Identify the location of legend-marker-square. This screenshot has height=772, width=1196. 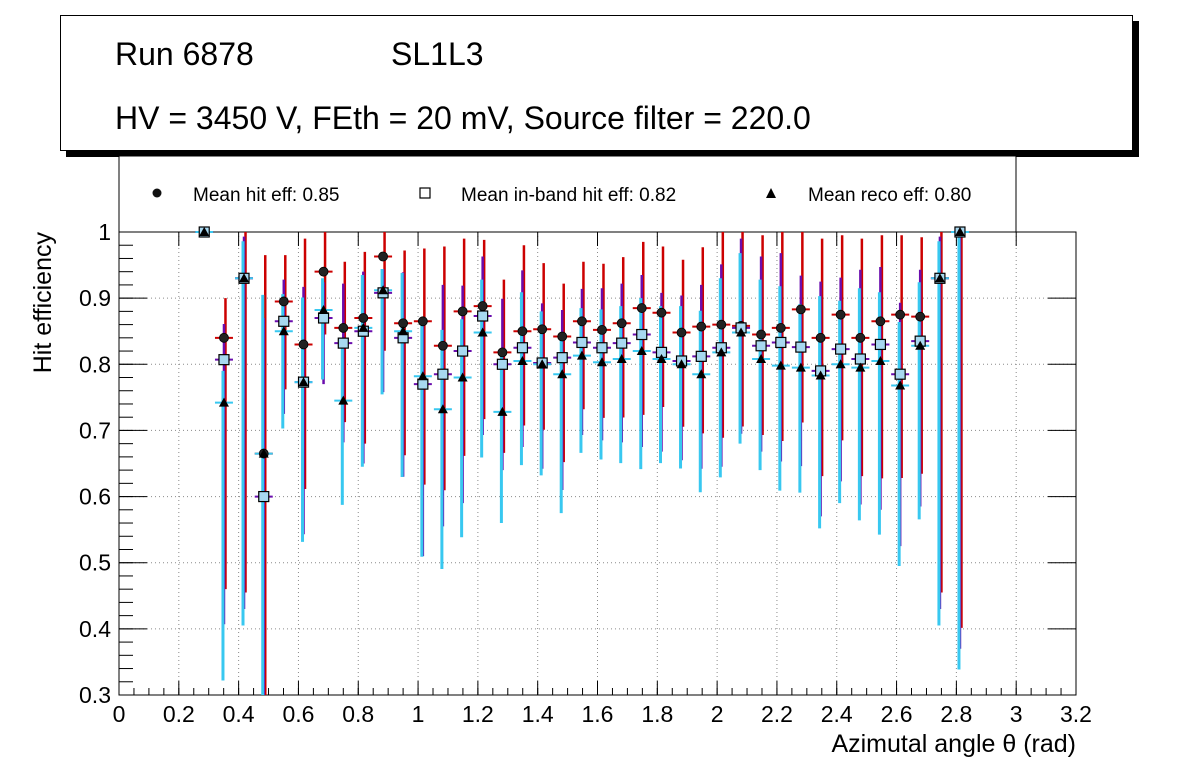
(425, 193).